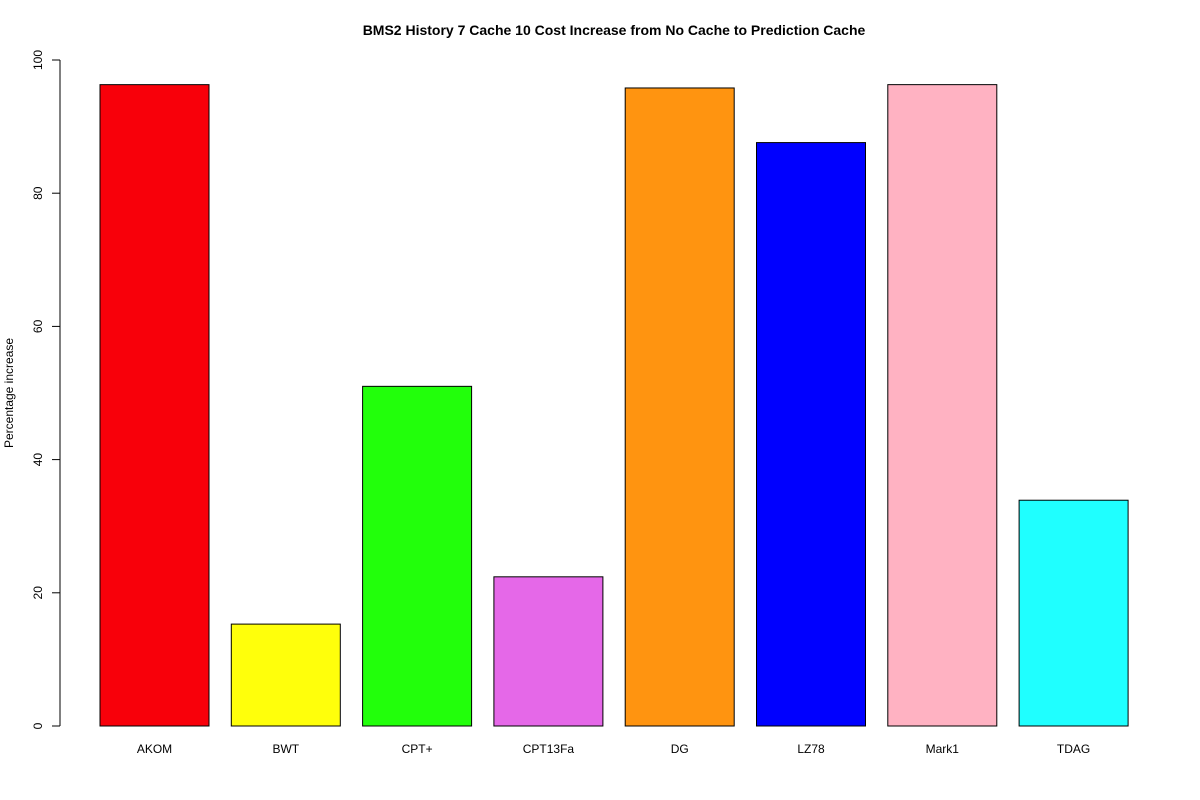  Describe the element at coordinates (1073, 613) in the screenshot. I see `bar-tdag` at that location.